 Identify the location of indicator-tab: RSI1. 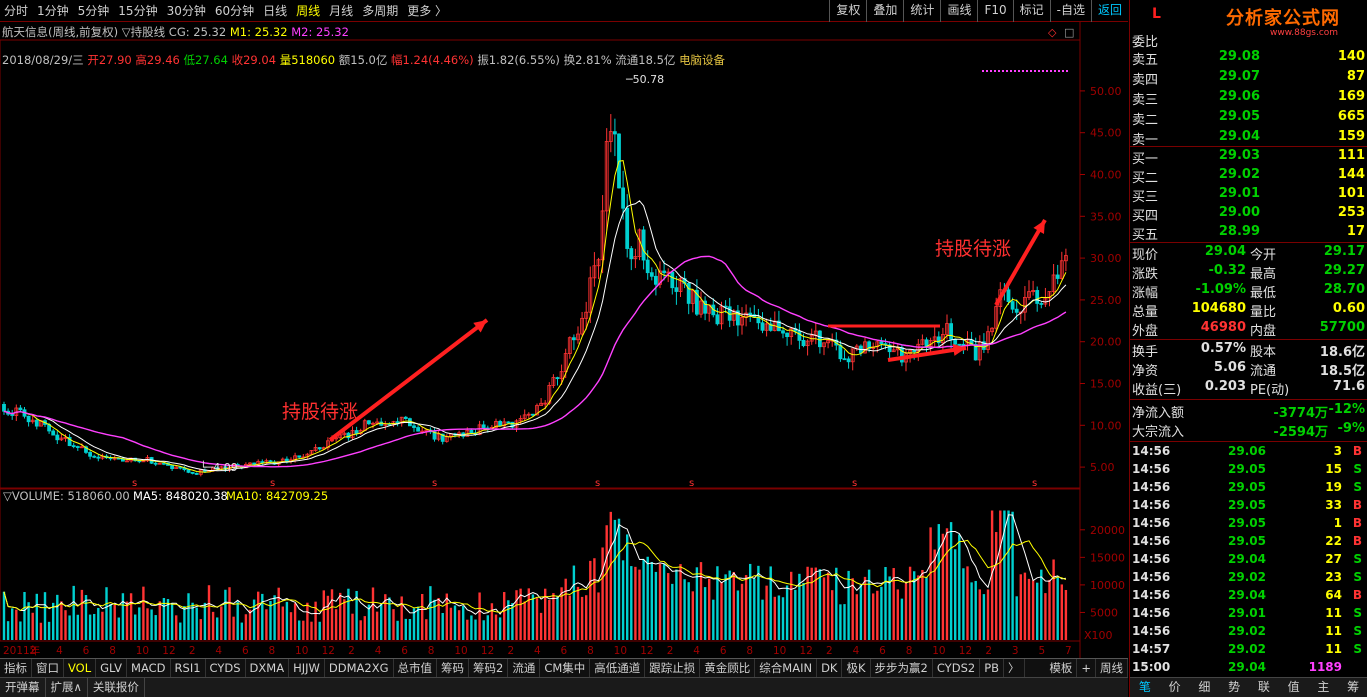
(188, 668).